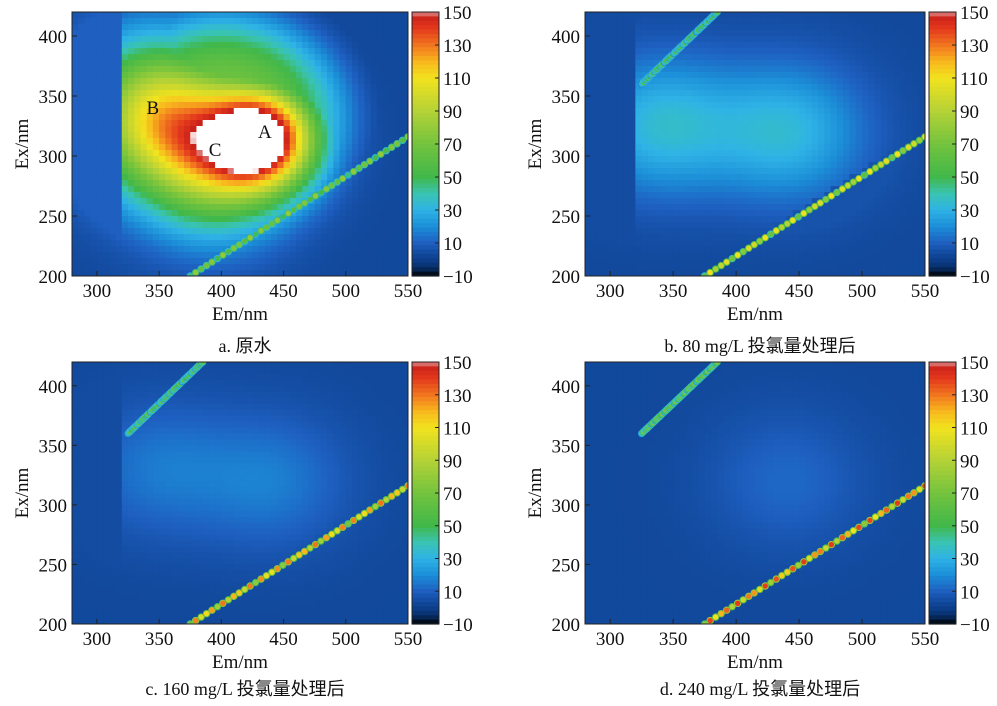 The height and width of the screenshot is (706, 997). What do you see at coordinates (215, 150) in the screenshot?
I see `peak-label-C: C` at bounding box center [215, 150].